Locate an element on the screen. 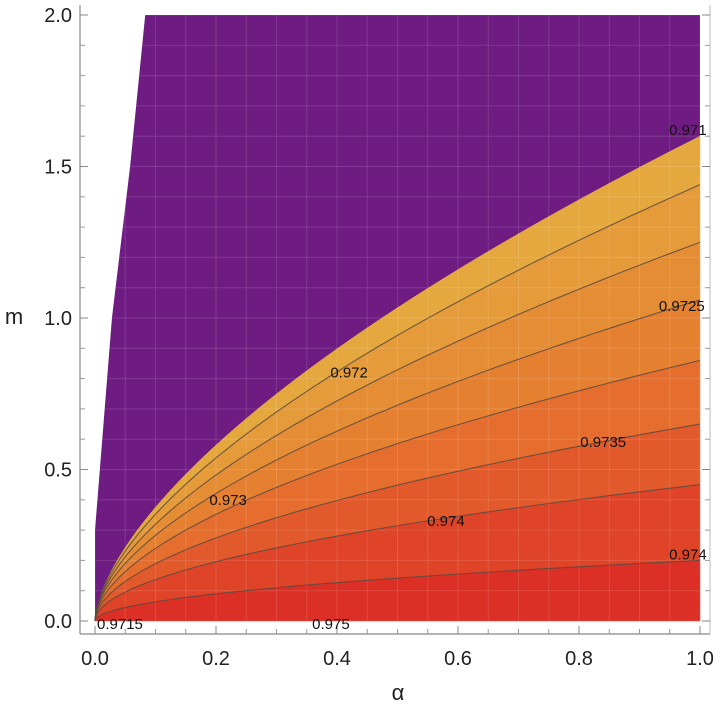 The image size is (723, 714). y-tick-label: 2.0 is located at coordinates (58, 16).